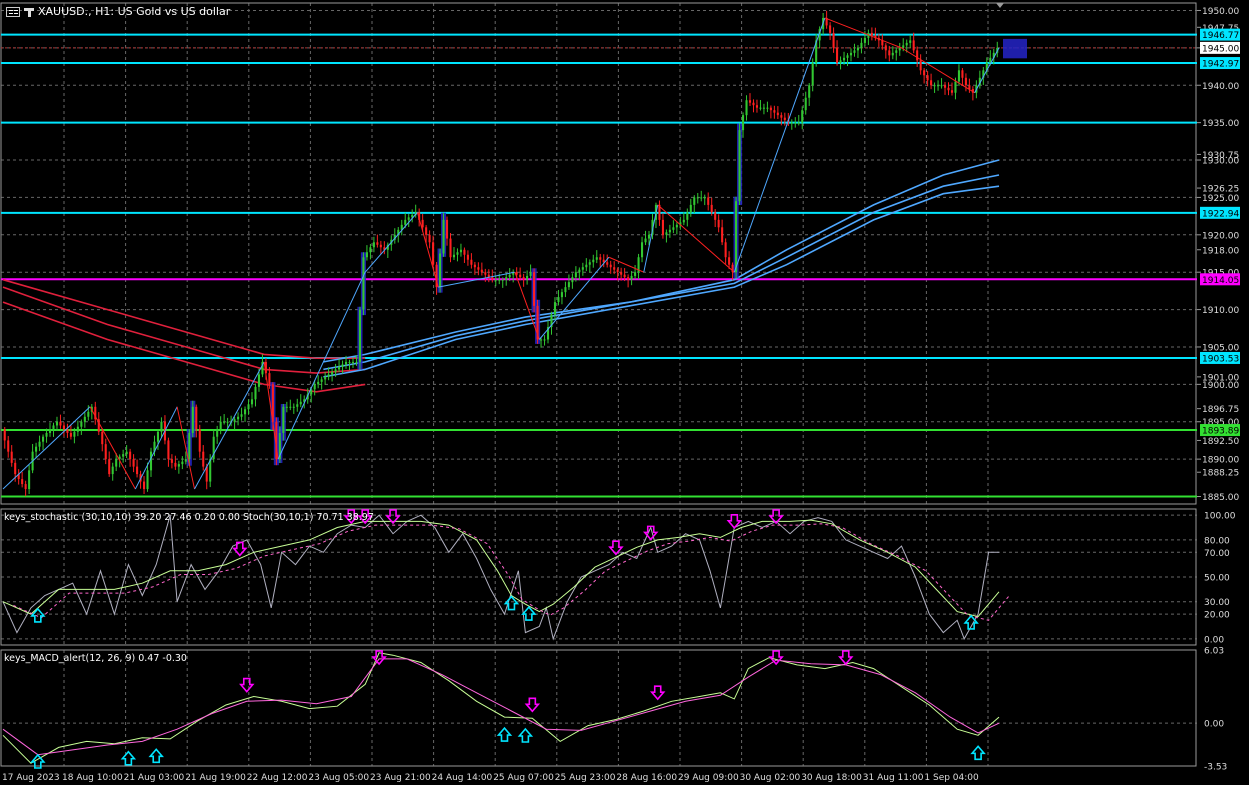  What do you see at coordinates (156, 756) in the screenshot?
I see `macd-up-arrow-icon` at bounding box center [156, 756].